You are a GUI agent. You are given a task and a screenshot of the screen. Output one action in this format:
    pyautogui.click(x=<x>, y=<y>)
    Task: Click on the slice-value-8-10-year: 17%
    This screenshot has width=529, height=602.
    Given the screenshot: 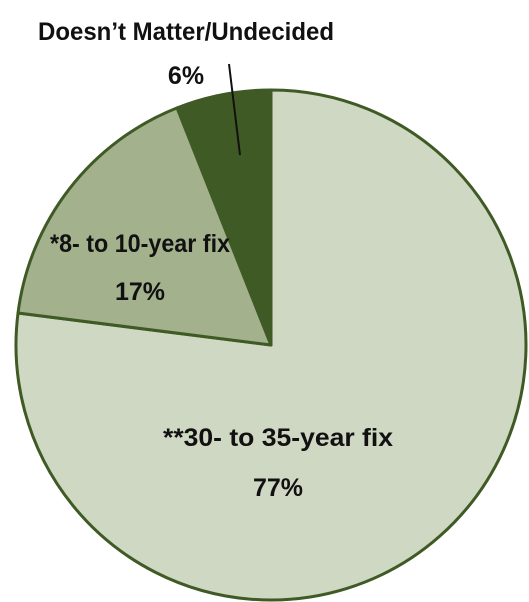 What is the action you would take?
    pyautogui.click(x=140, y=292)
    